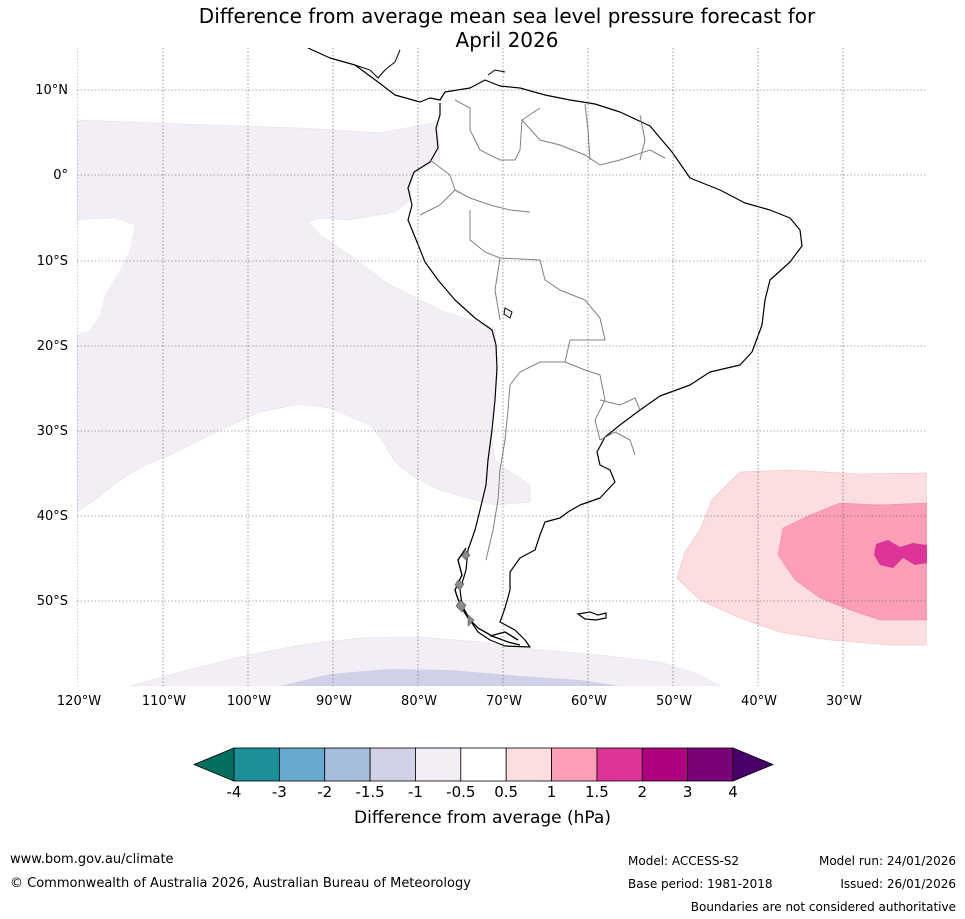 The image size is (965, 919). Describe the element at coordinates (79, 701) in the screenshot. I see `lon-label-120w: 120°W` at that location.